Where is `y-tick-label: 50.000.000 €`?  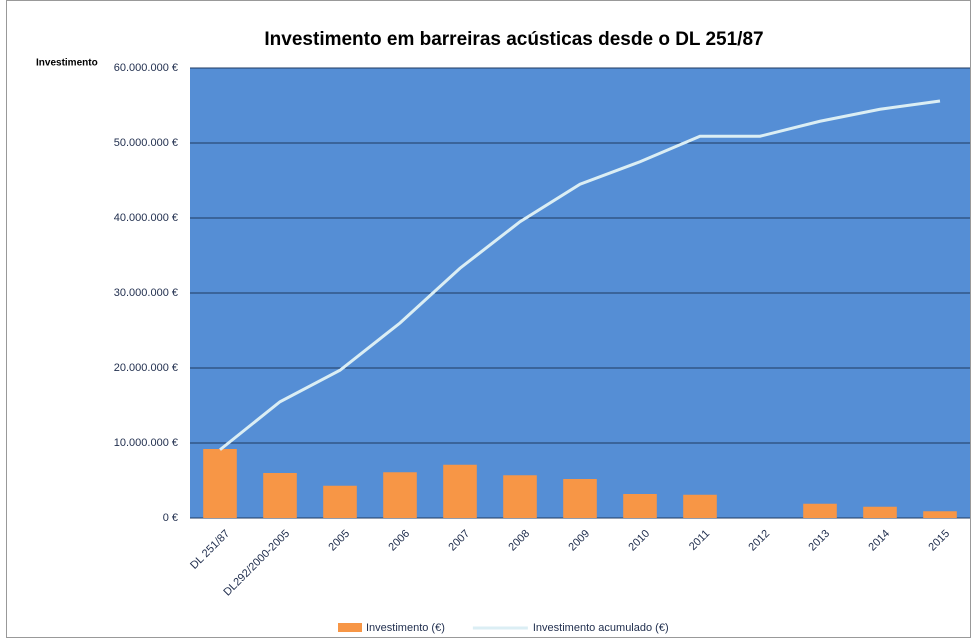
y-tick-label: 50.000.000 € is located at coordinates (146, 143).